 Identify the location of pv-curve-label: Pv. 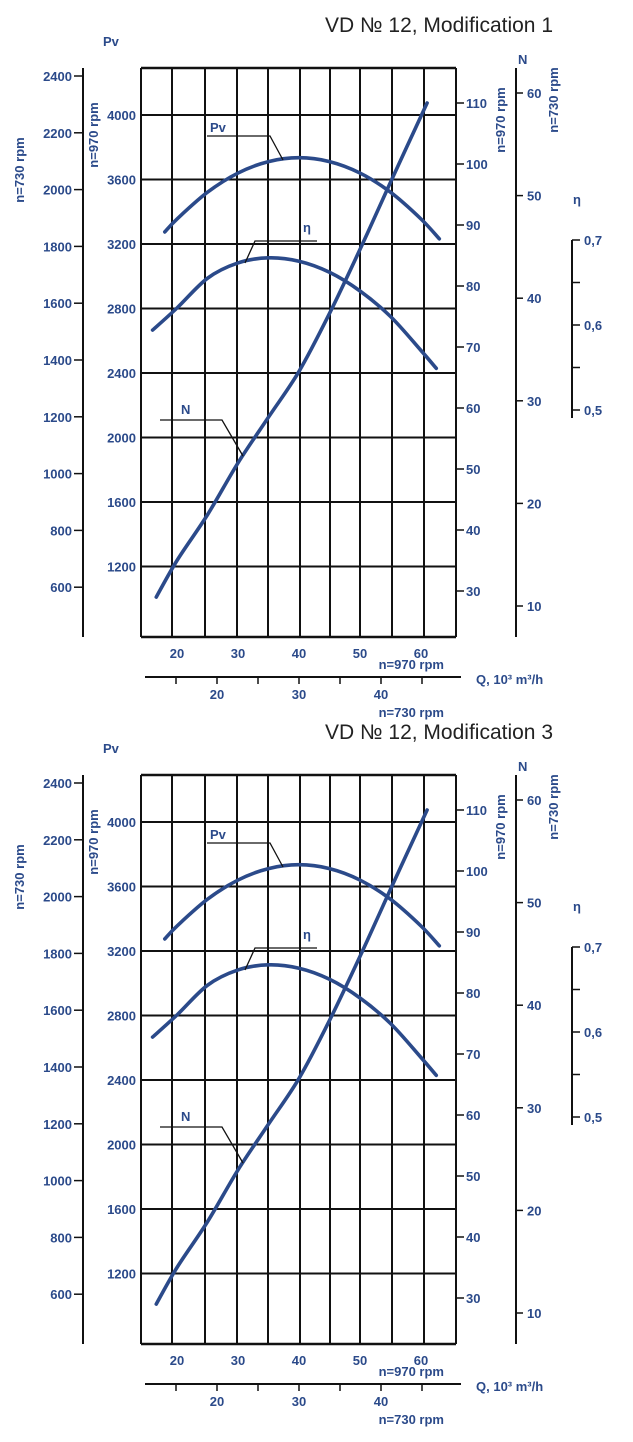
(218, 127).